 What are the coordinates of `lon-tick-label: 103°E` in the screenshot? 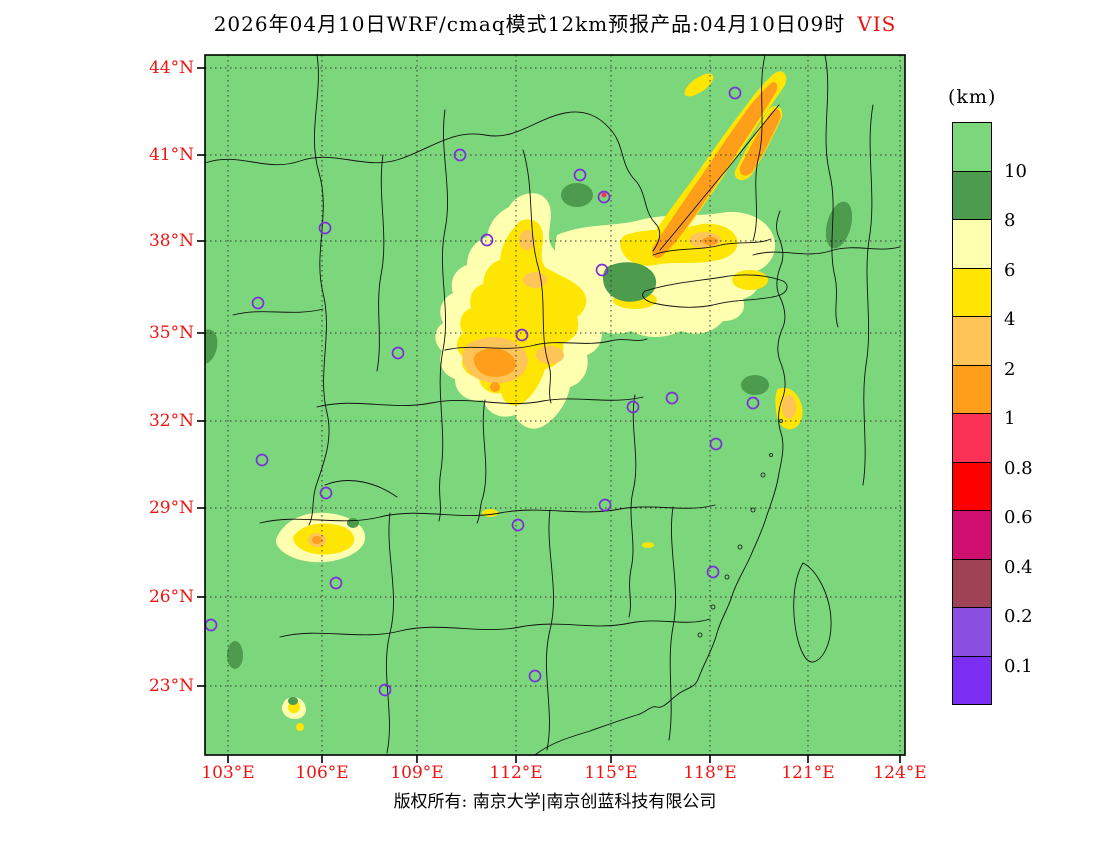 It's located at (228, 773).